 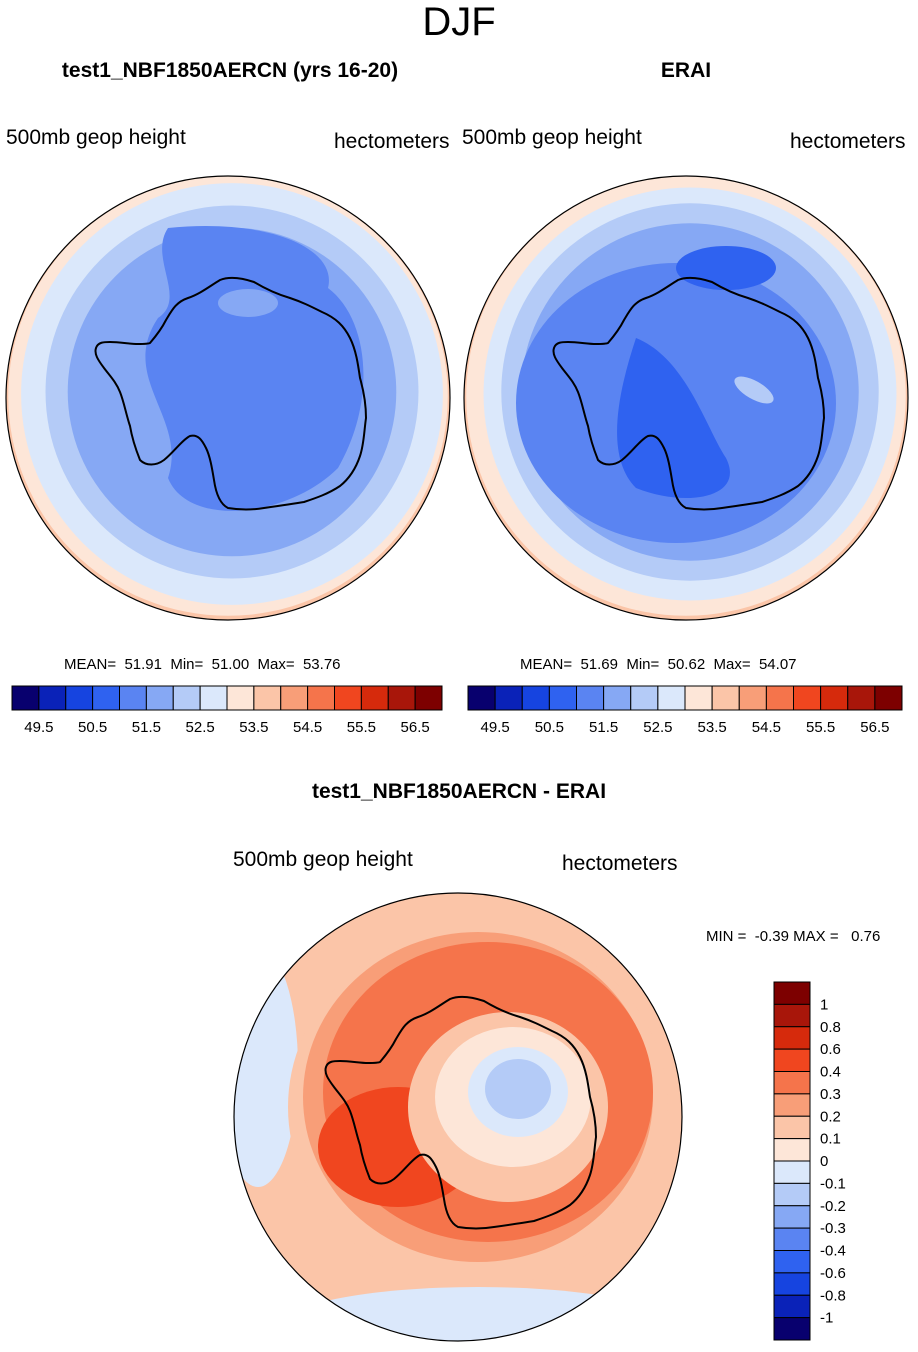 What do you see at coordinates (643, 664) in the screenshot?
I see `panel2-min-label: Min=` at bounding box center [643, 664].